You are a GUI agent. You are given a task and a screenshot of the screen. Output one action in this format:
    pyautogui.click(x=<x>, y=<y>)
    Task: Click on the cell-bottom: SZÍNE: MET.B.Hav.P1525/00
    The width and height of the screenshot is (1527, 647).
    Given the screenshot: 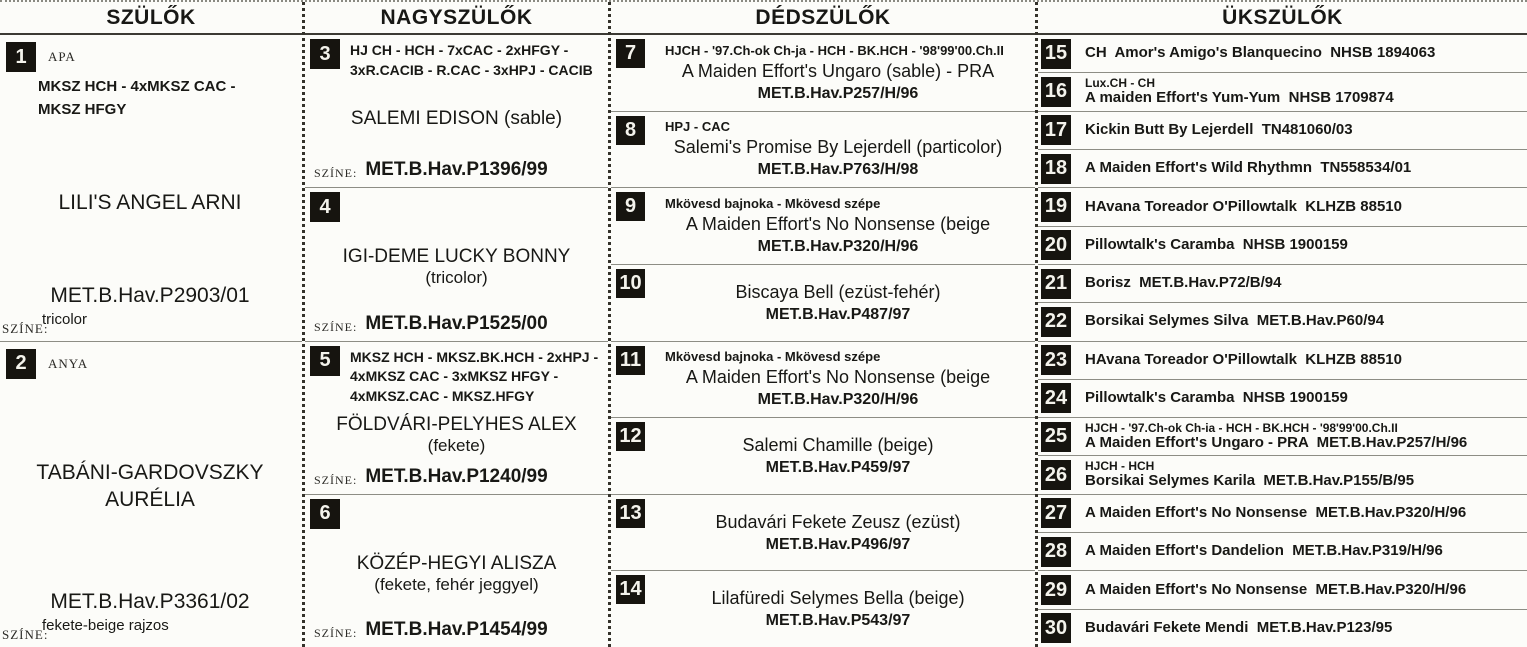 What is the action you would take?
    pyautogui.click(x=456, y=325)
    